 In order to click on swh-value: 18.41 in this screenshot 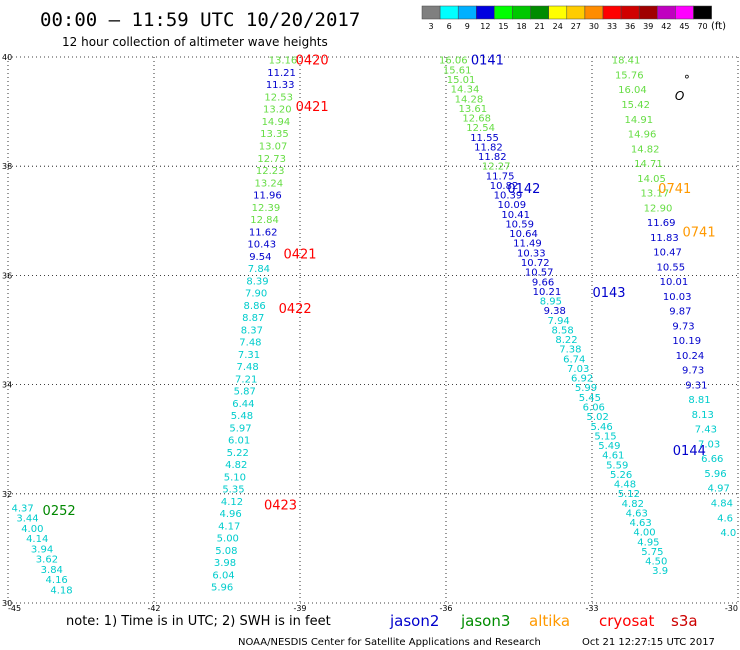, I will do `click(626, 61)`.